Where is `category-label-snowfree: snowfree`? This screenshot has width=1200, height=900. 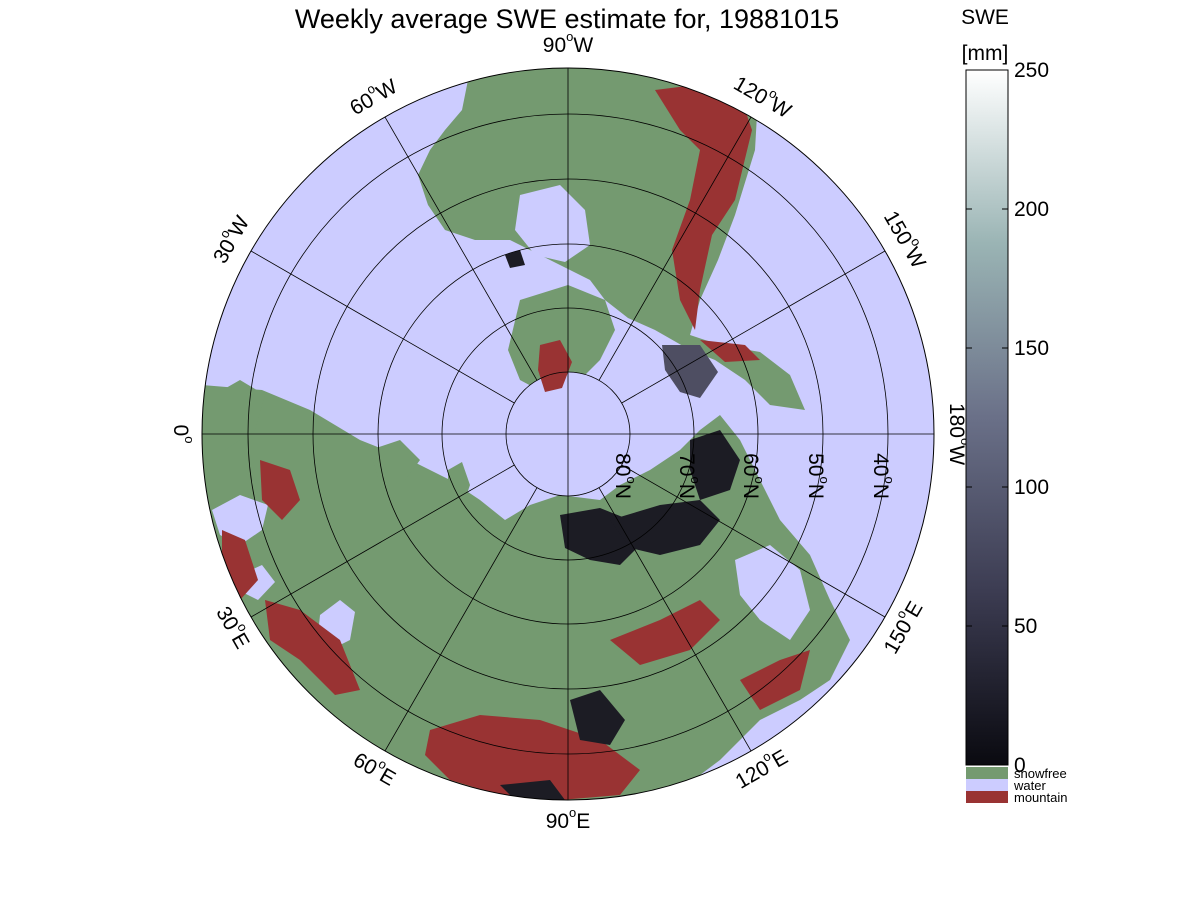 category-label-snowfree: snowfree is located at coordinates (1040, 773).